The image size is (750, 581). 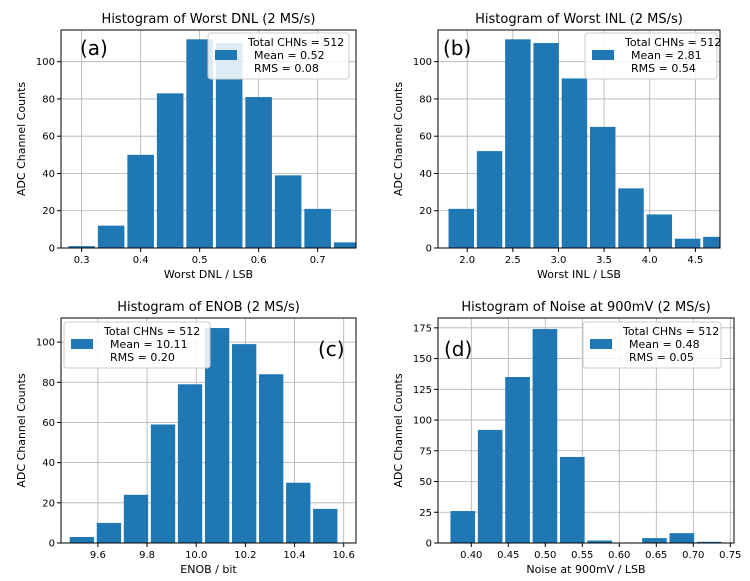 What do you see at coordinates (82, 260) in the screenshot?
I see `x-tick-label: 0.3` at bounding box center [82, 260].